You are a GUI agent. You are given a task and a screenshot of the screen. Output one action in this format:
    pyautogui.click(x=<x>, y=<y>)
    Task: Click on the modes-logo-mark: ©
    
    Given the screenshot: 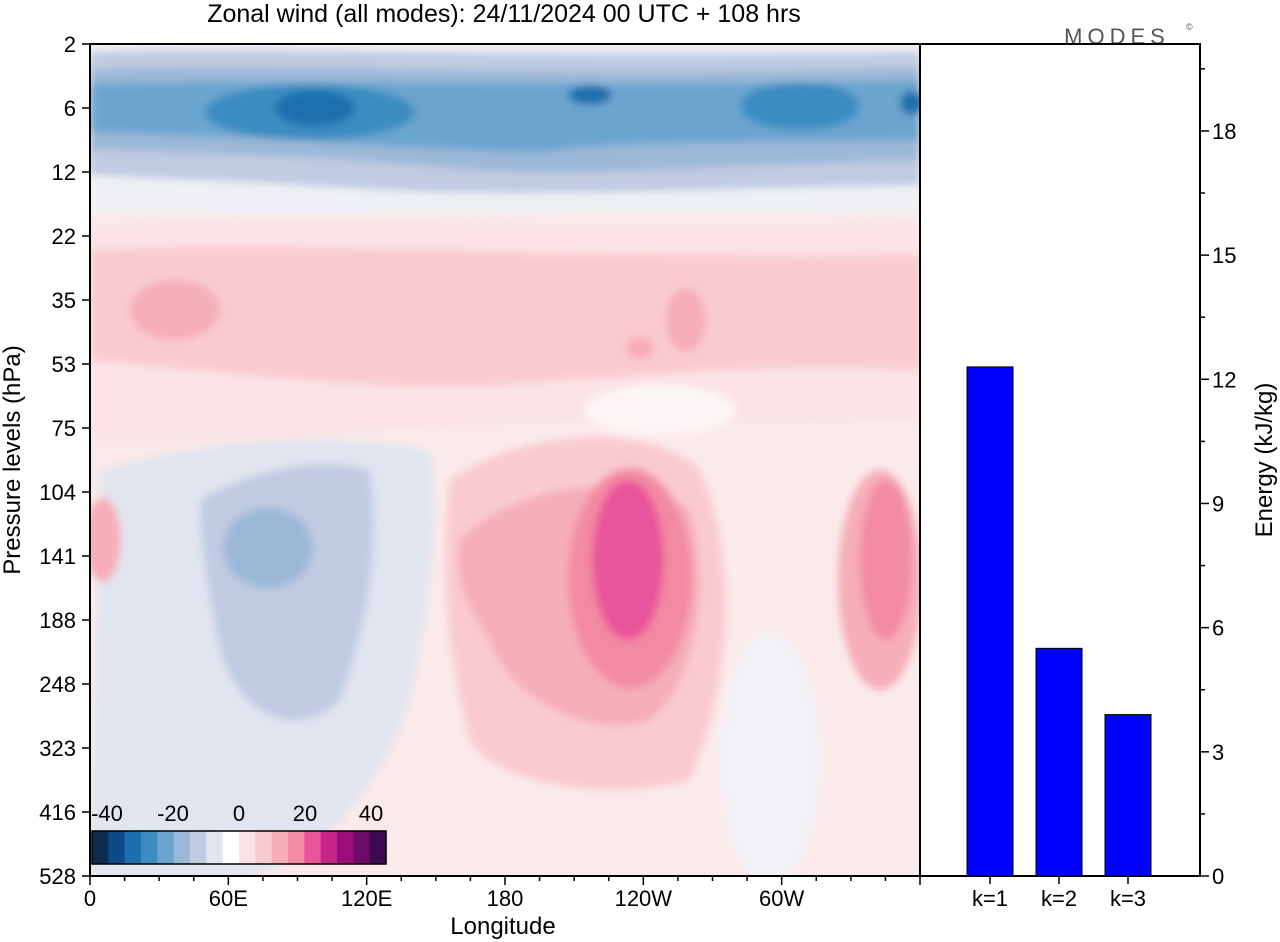 What is the action you would take?
    pyautogui.click(x=1189, y=27)
    